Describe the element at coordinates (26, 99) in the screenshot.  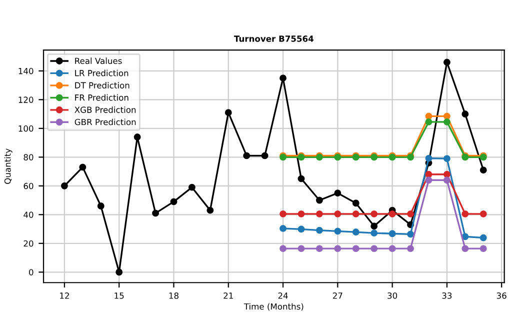
I see `y-tick-label: 120` at that location.